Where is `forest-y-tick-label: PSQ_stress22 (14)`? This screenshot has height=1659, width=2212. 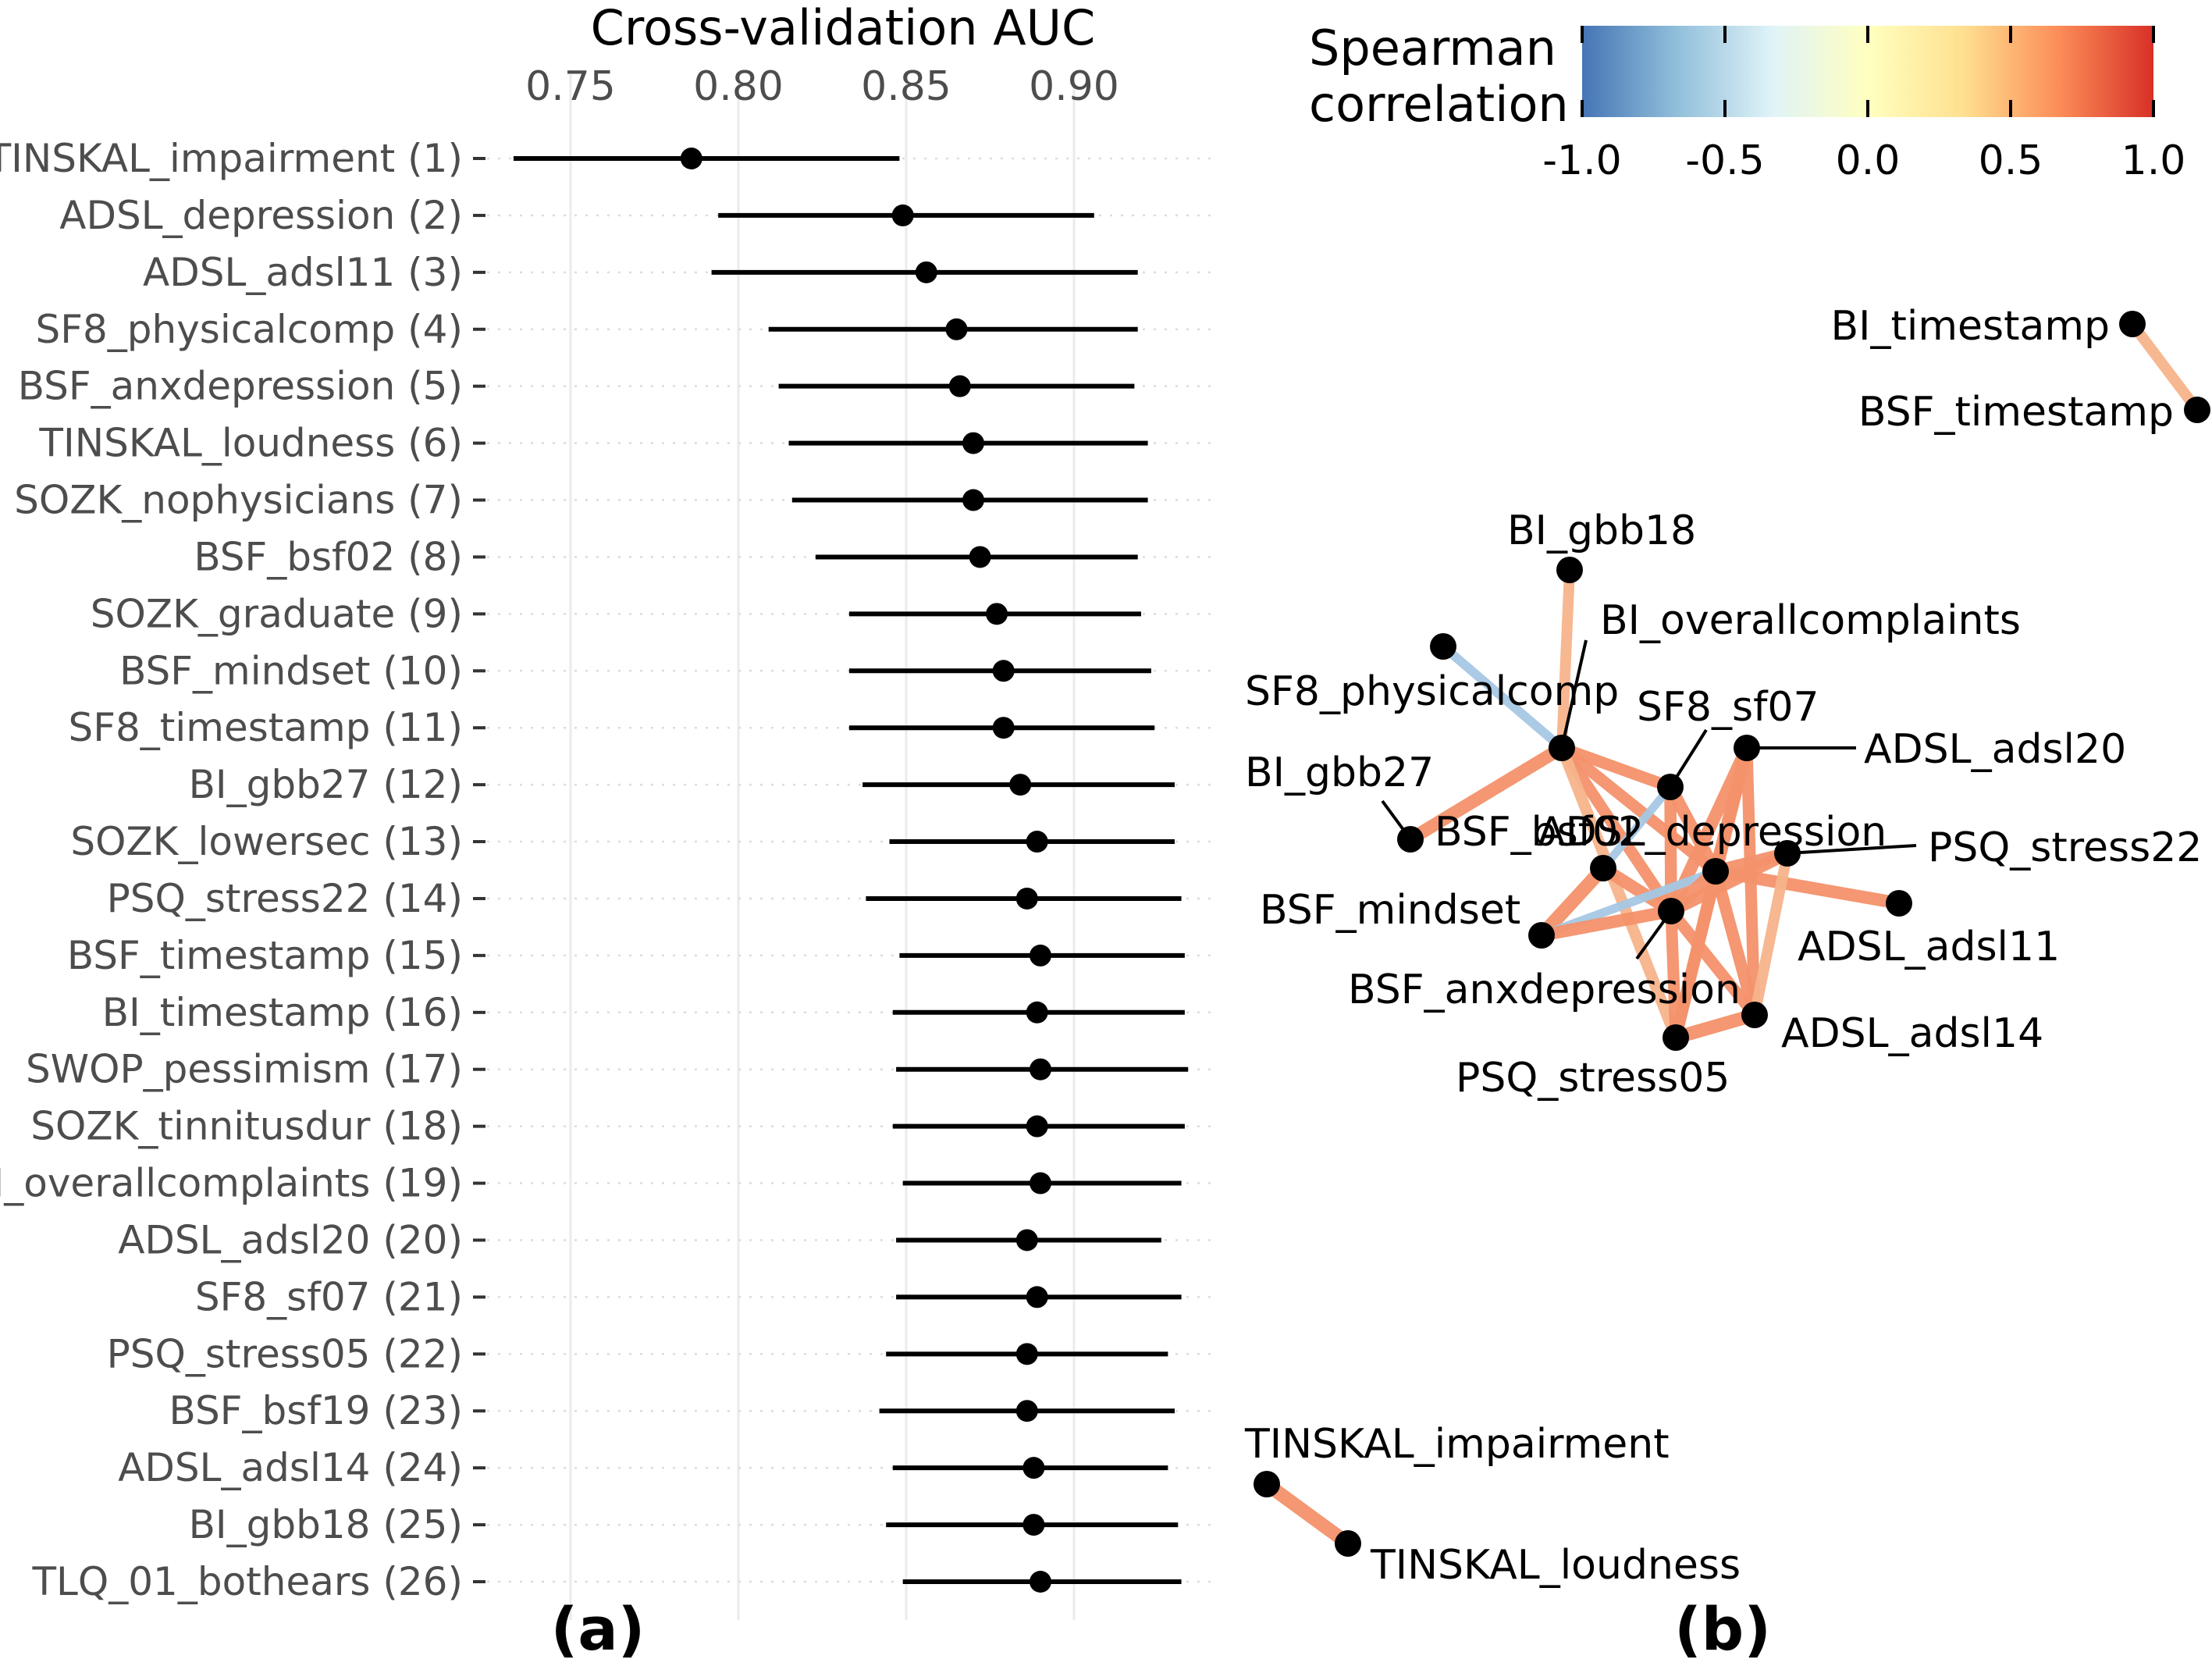
forest-y-tick-label: PSQ_stress22 (14) is located at coordinates (285, 898).